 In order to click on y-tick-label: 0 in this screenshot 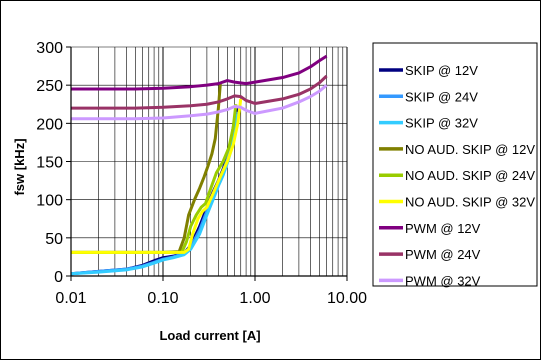, I will do `click(58, 277)`.